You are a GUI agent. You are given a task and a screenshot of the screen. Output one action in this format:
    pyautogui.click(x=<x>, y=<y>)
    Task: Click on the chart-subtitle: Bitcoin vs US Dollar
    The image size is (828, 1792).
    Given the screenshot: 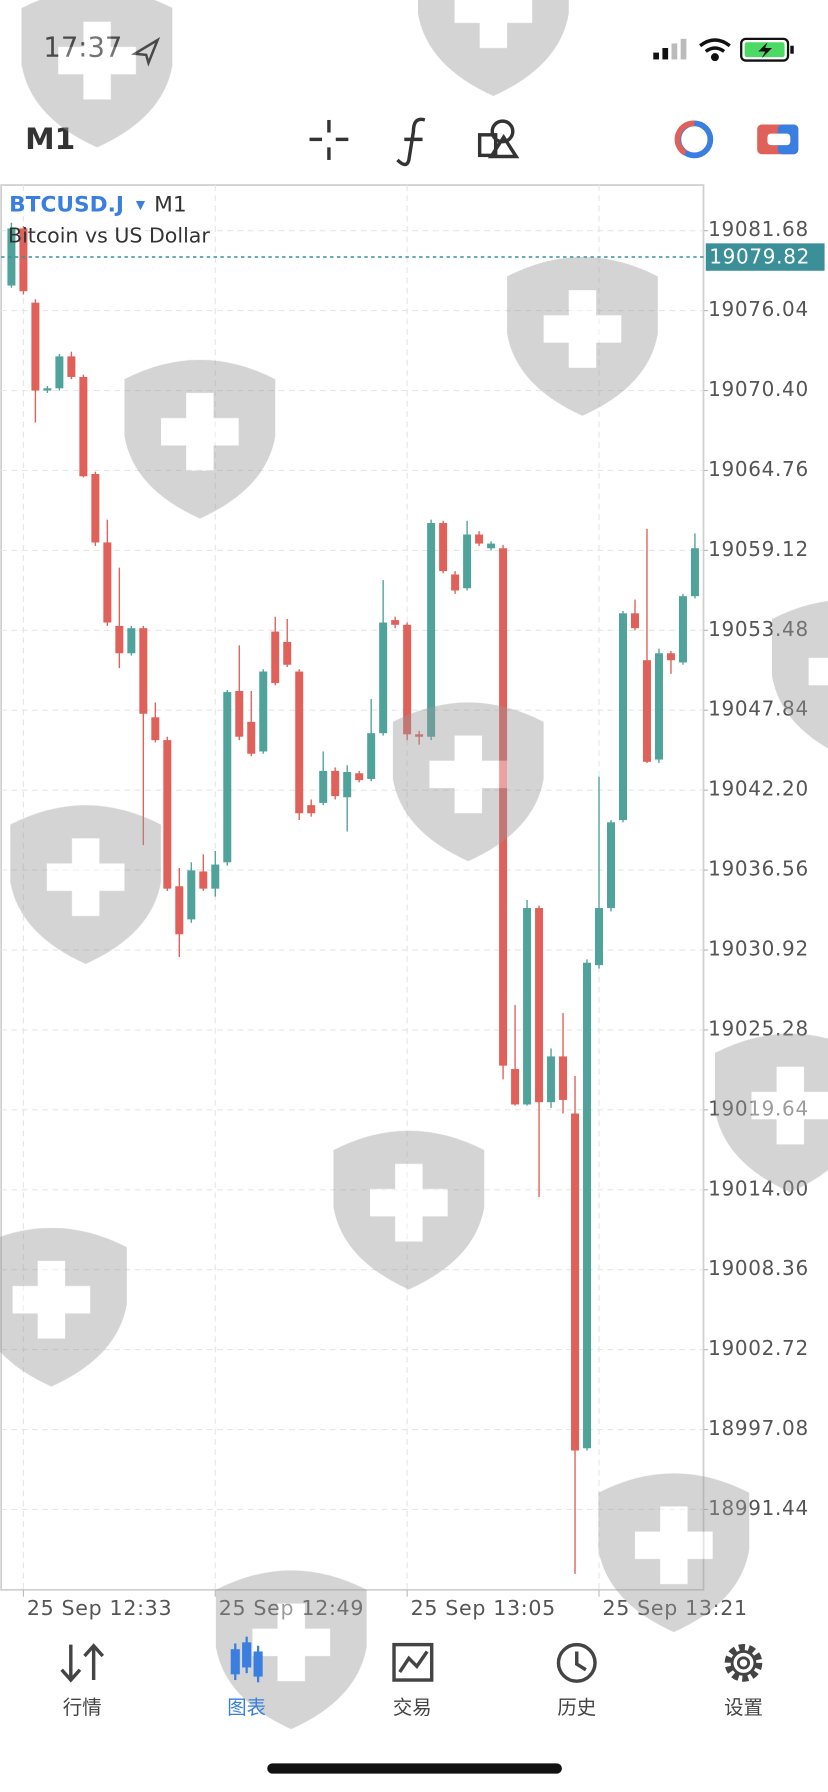 What is the action you would take?
    pyautogui.click(x=109, y=235)
    